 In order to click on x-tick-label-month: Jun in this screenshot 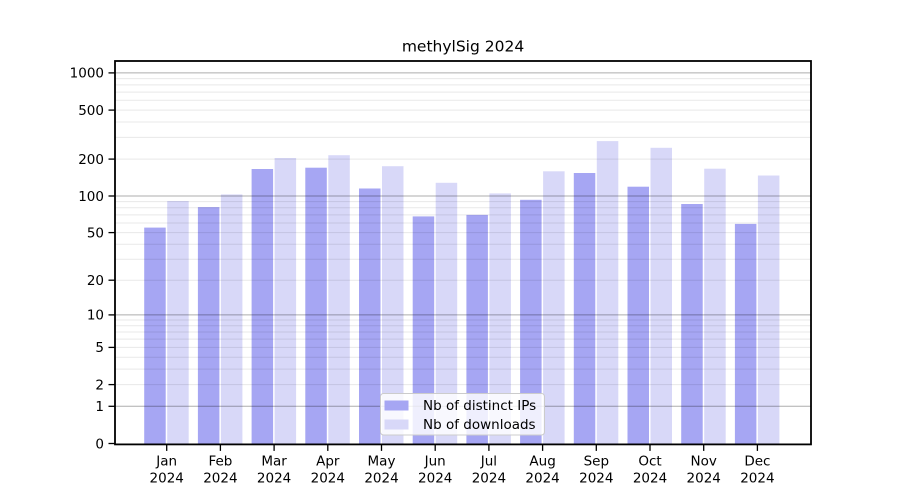, I will do `click(435, 462)`.